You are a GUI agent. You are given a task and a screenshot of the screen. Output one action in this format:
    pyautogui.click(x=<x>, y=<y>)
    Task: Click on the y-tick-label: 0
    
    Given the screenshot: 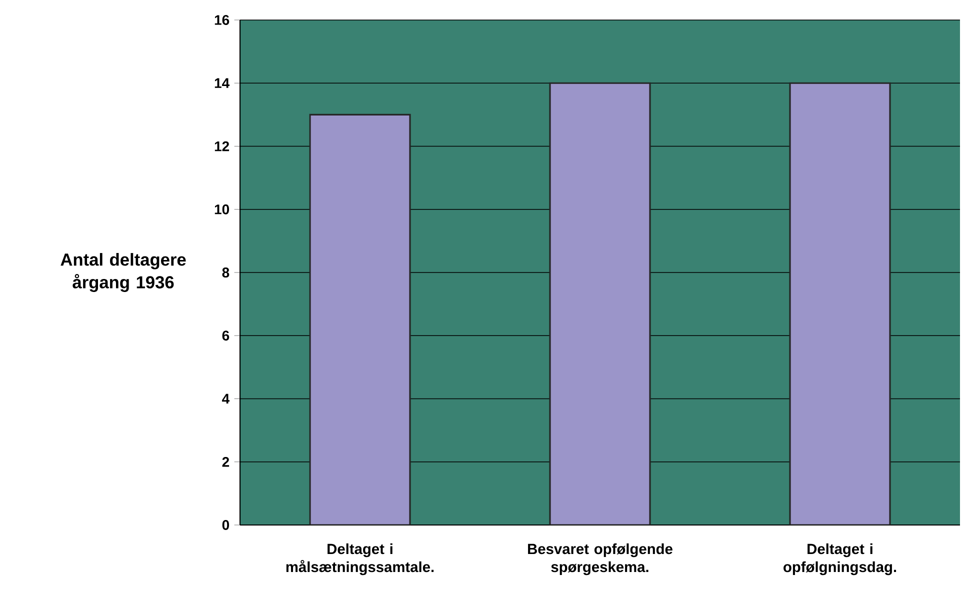 What is the action you would take?
    pyautogui.click(x=226, y=525)
    